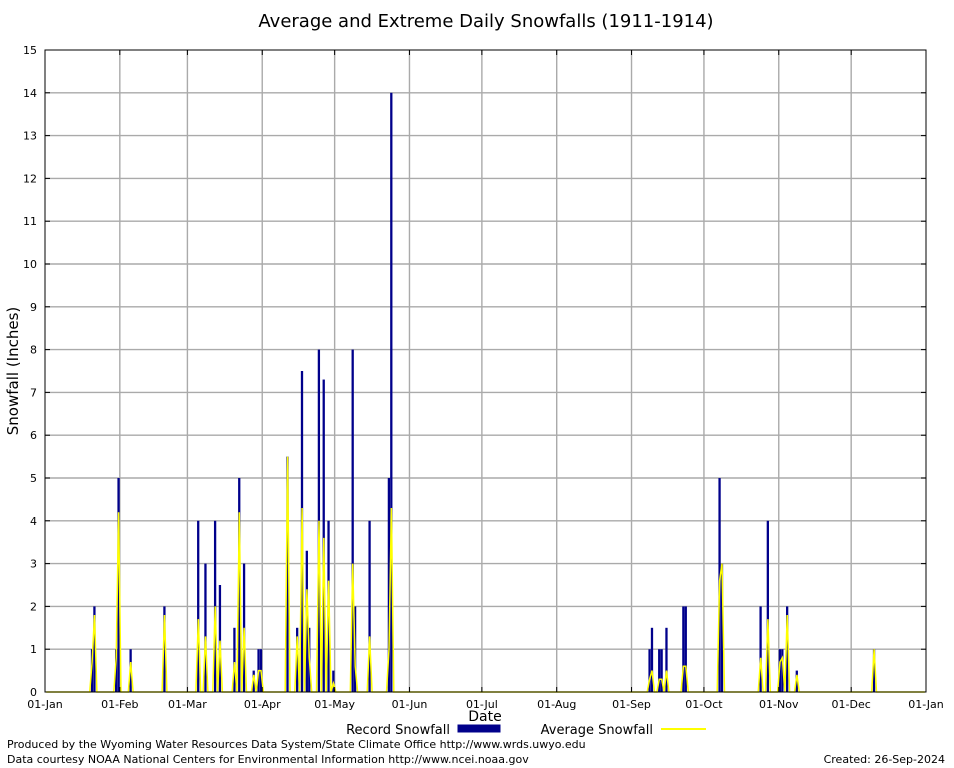 Image resolution: width=954 pixels, height=768 pixels. I want to click on legend-label-average: Average Snowfall, so click(597, 730).